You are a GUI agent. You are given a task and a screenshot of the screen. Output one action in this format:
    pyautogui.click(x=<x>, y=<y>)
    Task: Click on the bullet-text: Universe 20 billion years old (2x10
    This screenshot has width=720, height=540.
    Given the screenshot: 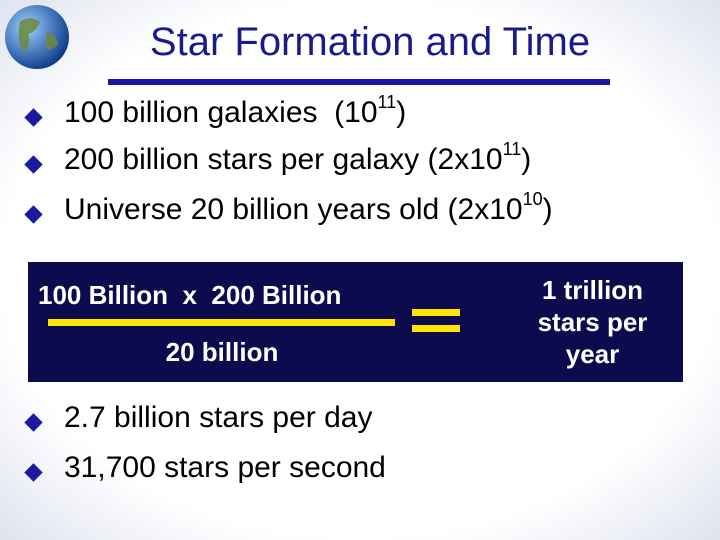 What is the action you would take?
    pyautogui.click(x=293, y=209)
    